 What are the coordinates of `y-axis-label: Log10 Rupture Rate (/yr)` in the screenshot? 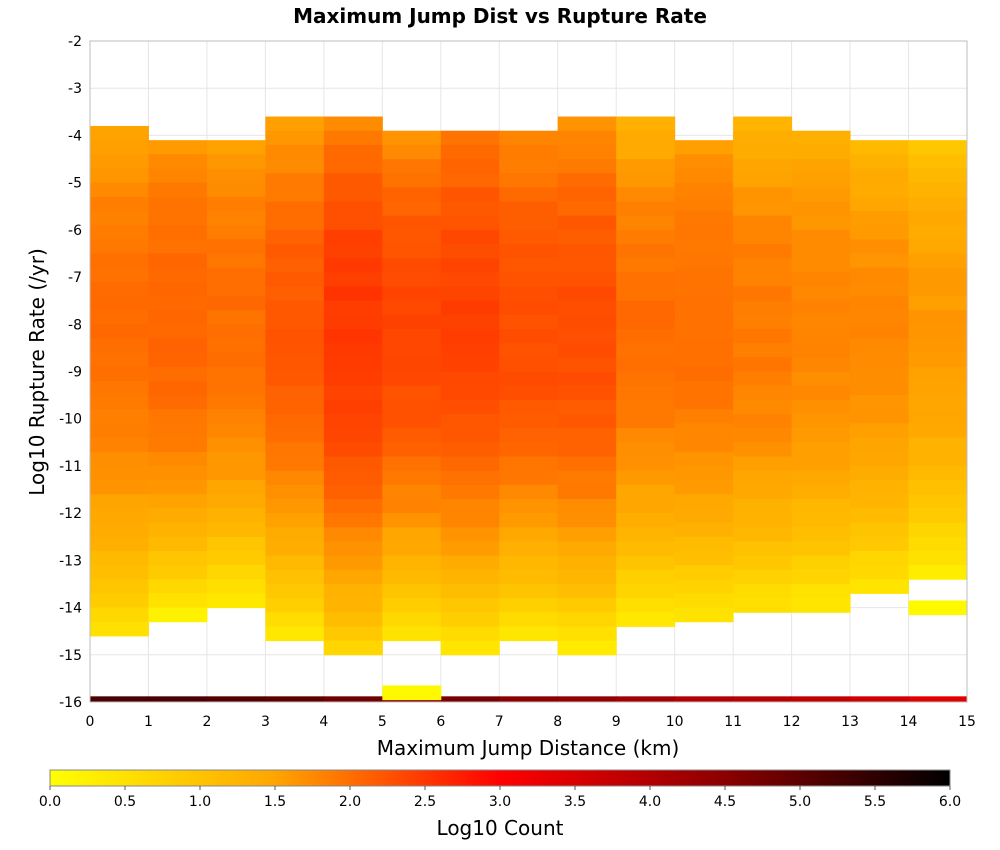 It's located at (37, 371).